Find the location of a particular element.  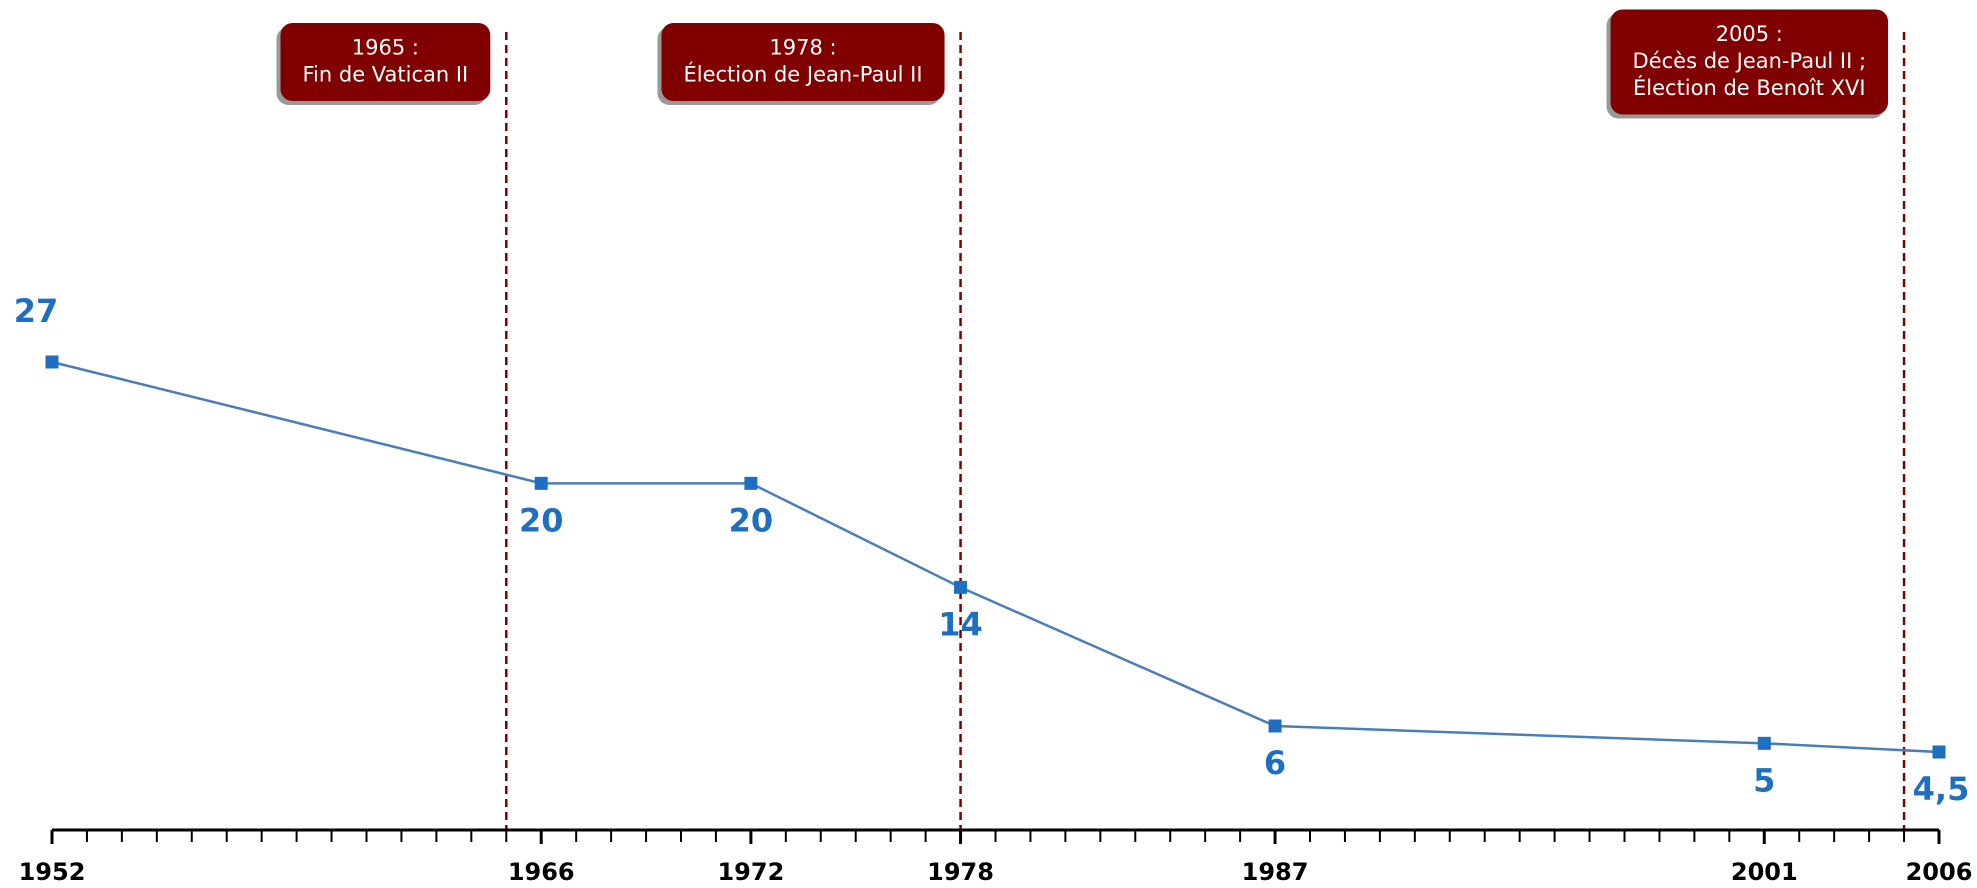

value-label: 5 is located at coordinates (1764, 780).